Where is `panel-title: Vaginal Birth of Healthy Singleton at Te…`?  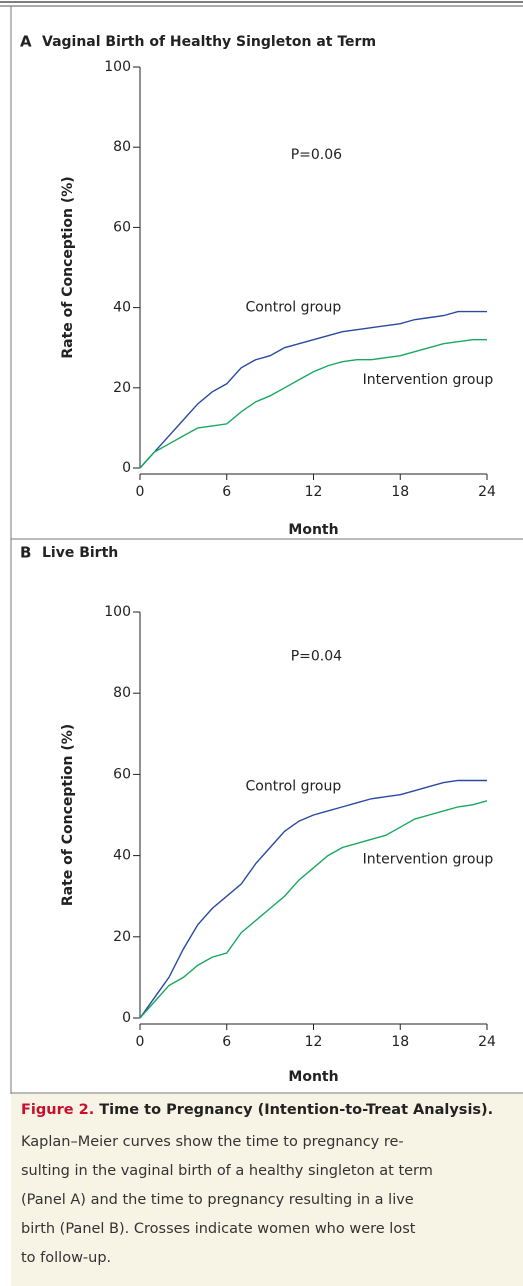 panel-title: Vaginal Birth of Healthy Singleton at Te… is located at coordinates (209, 42).